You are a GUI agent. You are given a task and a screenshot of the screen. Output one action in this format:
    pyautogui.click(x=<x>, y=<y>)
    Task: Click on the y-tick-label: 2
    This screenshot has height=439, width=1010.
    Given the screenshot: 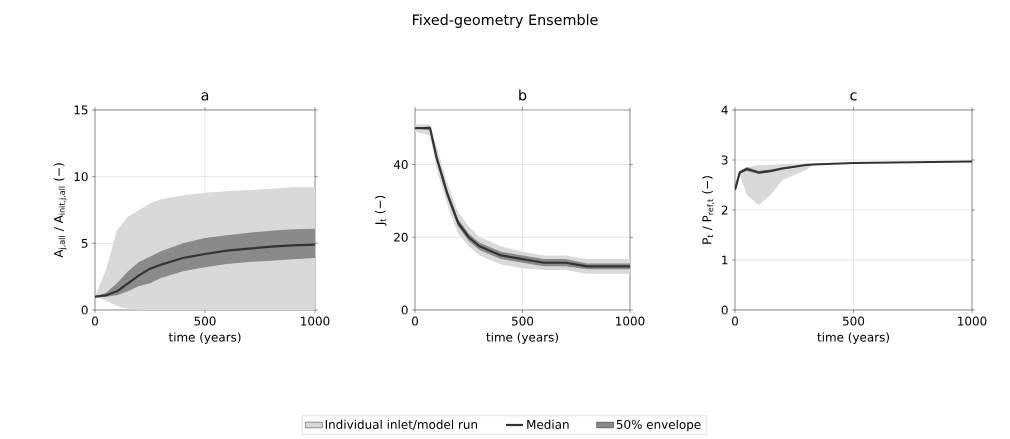 What is the action you would take?
    pyautogui.click(x=724, y=210)
    